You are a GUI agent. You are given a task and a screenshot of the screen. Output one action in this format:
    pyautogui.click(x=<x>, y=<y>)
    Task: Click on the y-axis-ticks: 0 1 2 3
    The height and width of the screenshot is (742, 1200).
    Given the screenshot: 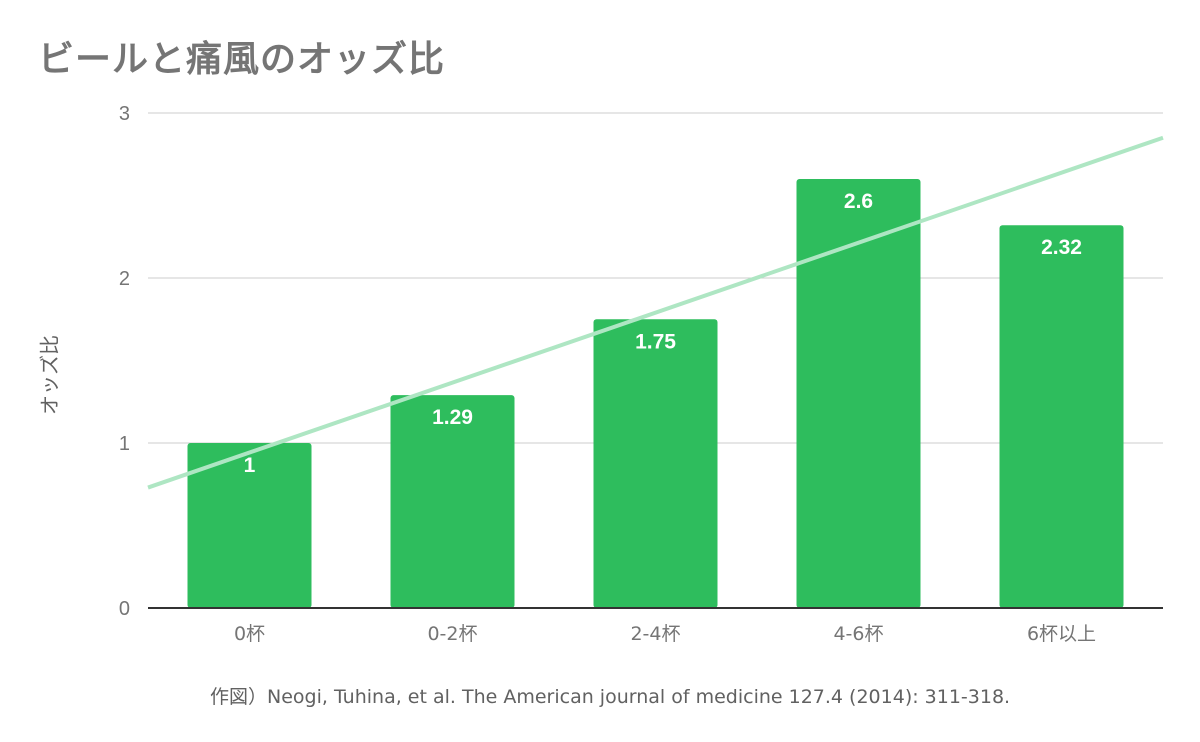 What is the action you would take?
    pyautogui.click(x=124, y=361)
    